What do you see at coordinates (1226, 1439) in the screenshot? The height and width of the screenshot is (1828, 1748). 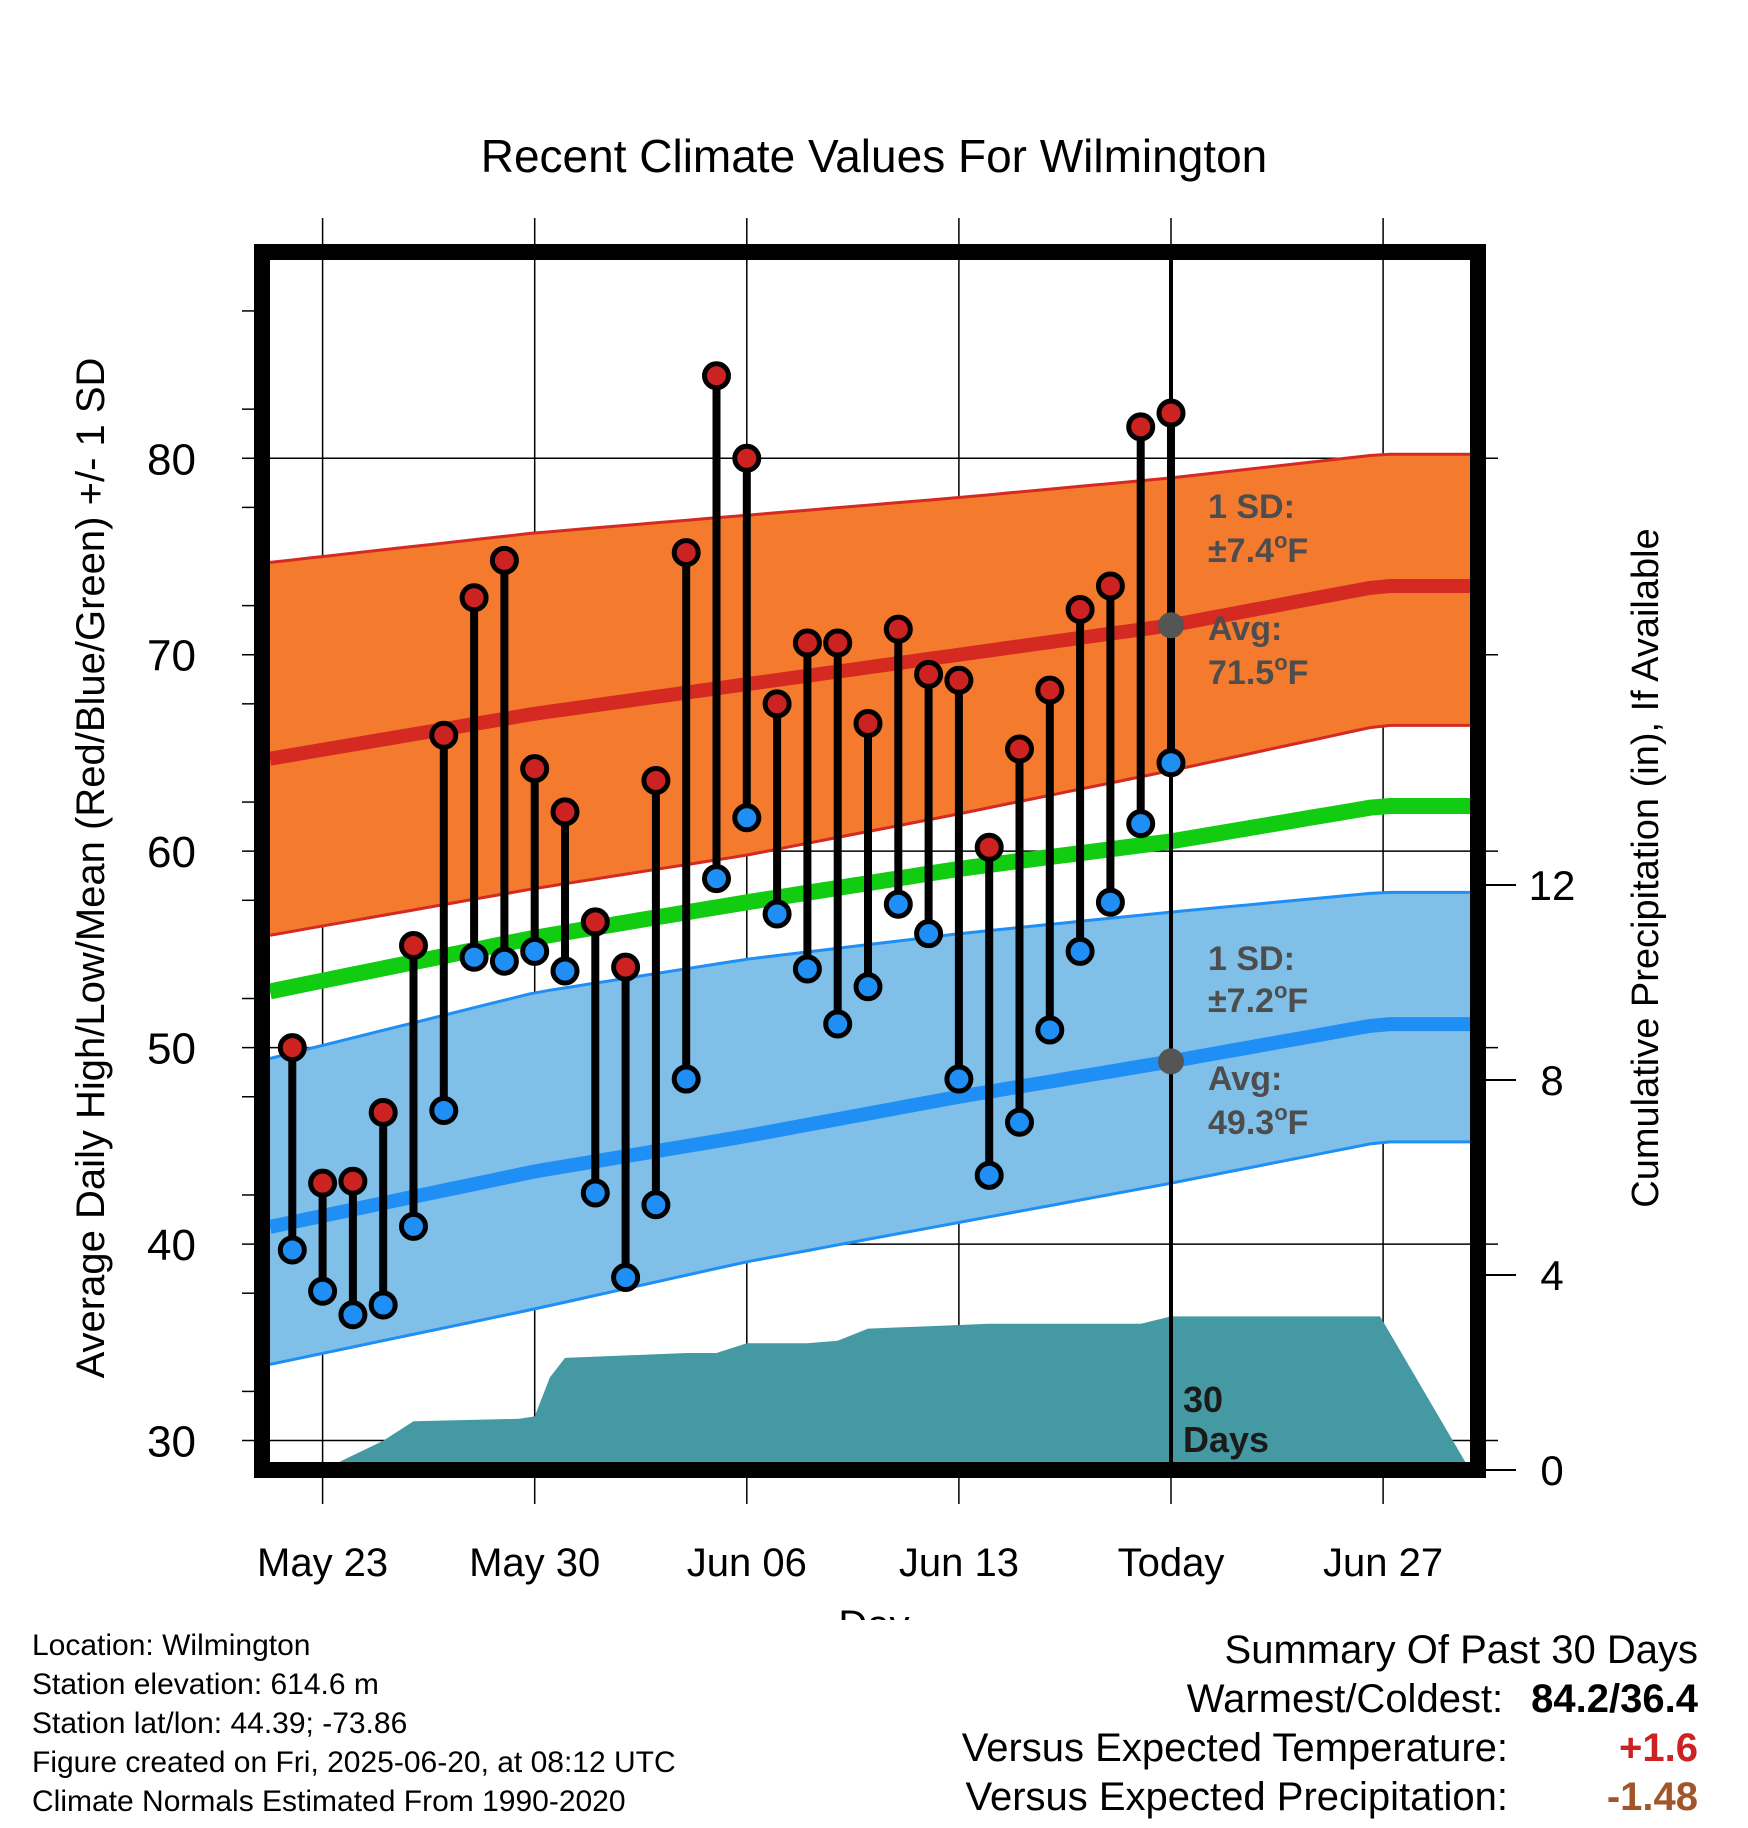 I see `days-label-text: Days` at bounding box center [1226, 1439].